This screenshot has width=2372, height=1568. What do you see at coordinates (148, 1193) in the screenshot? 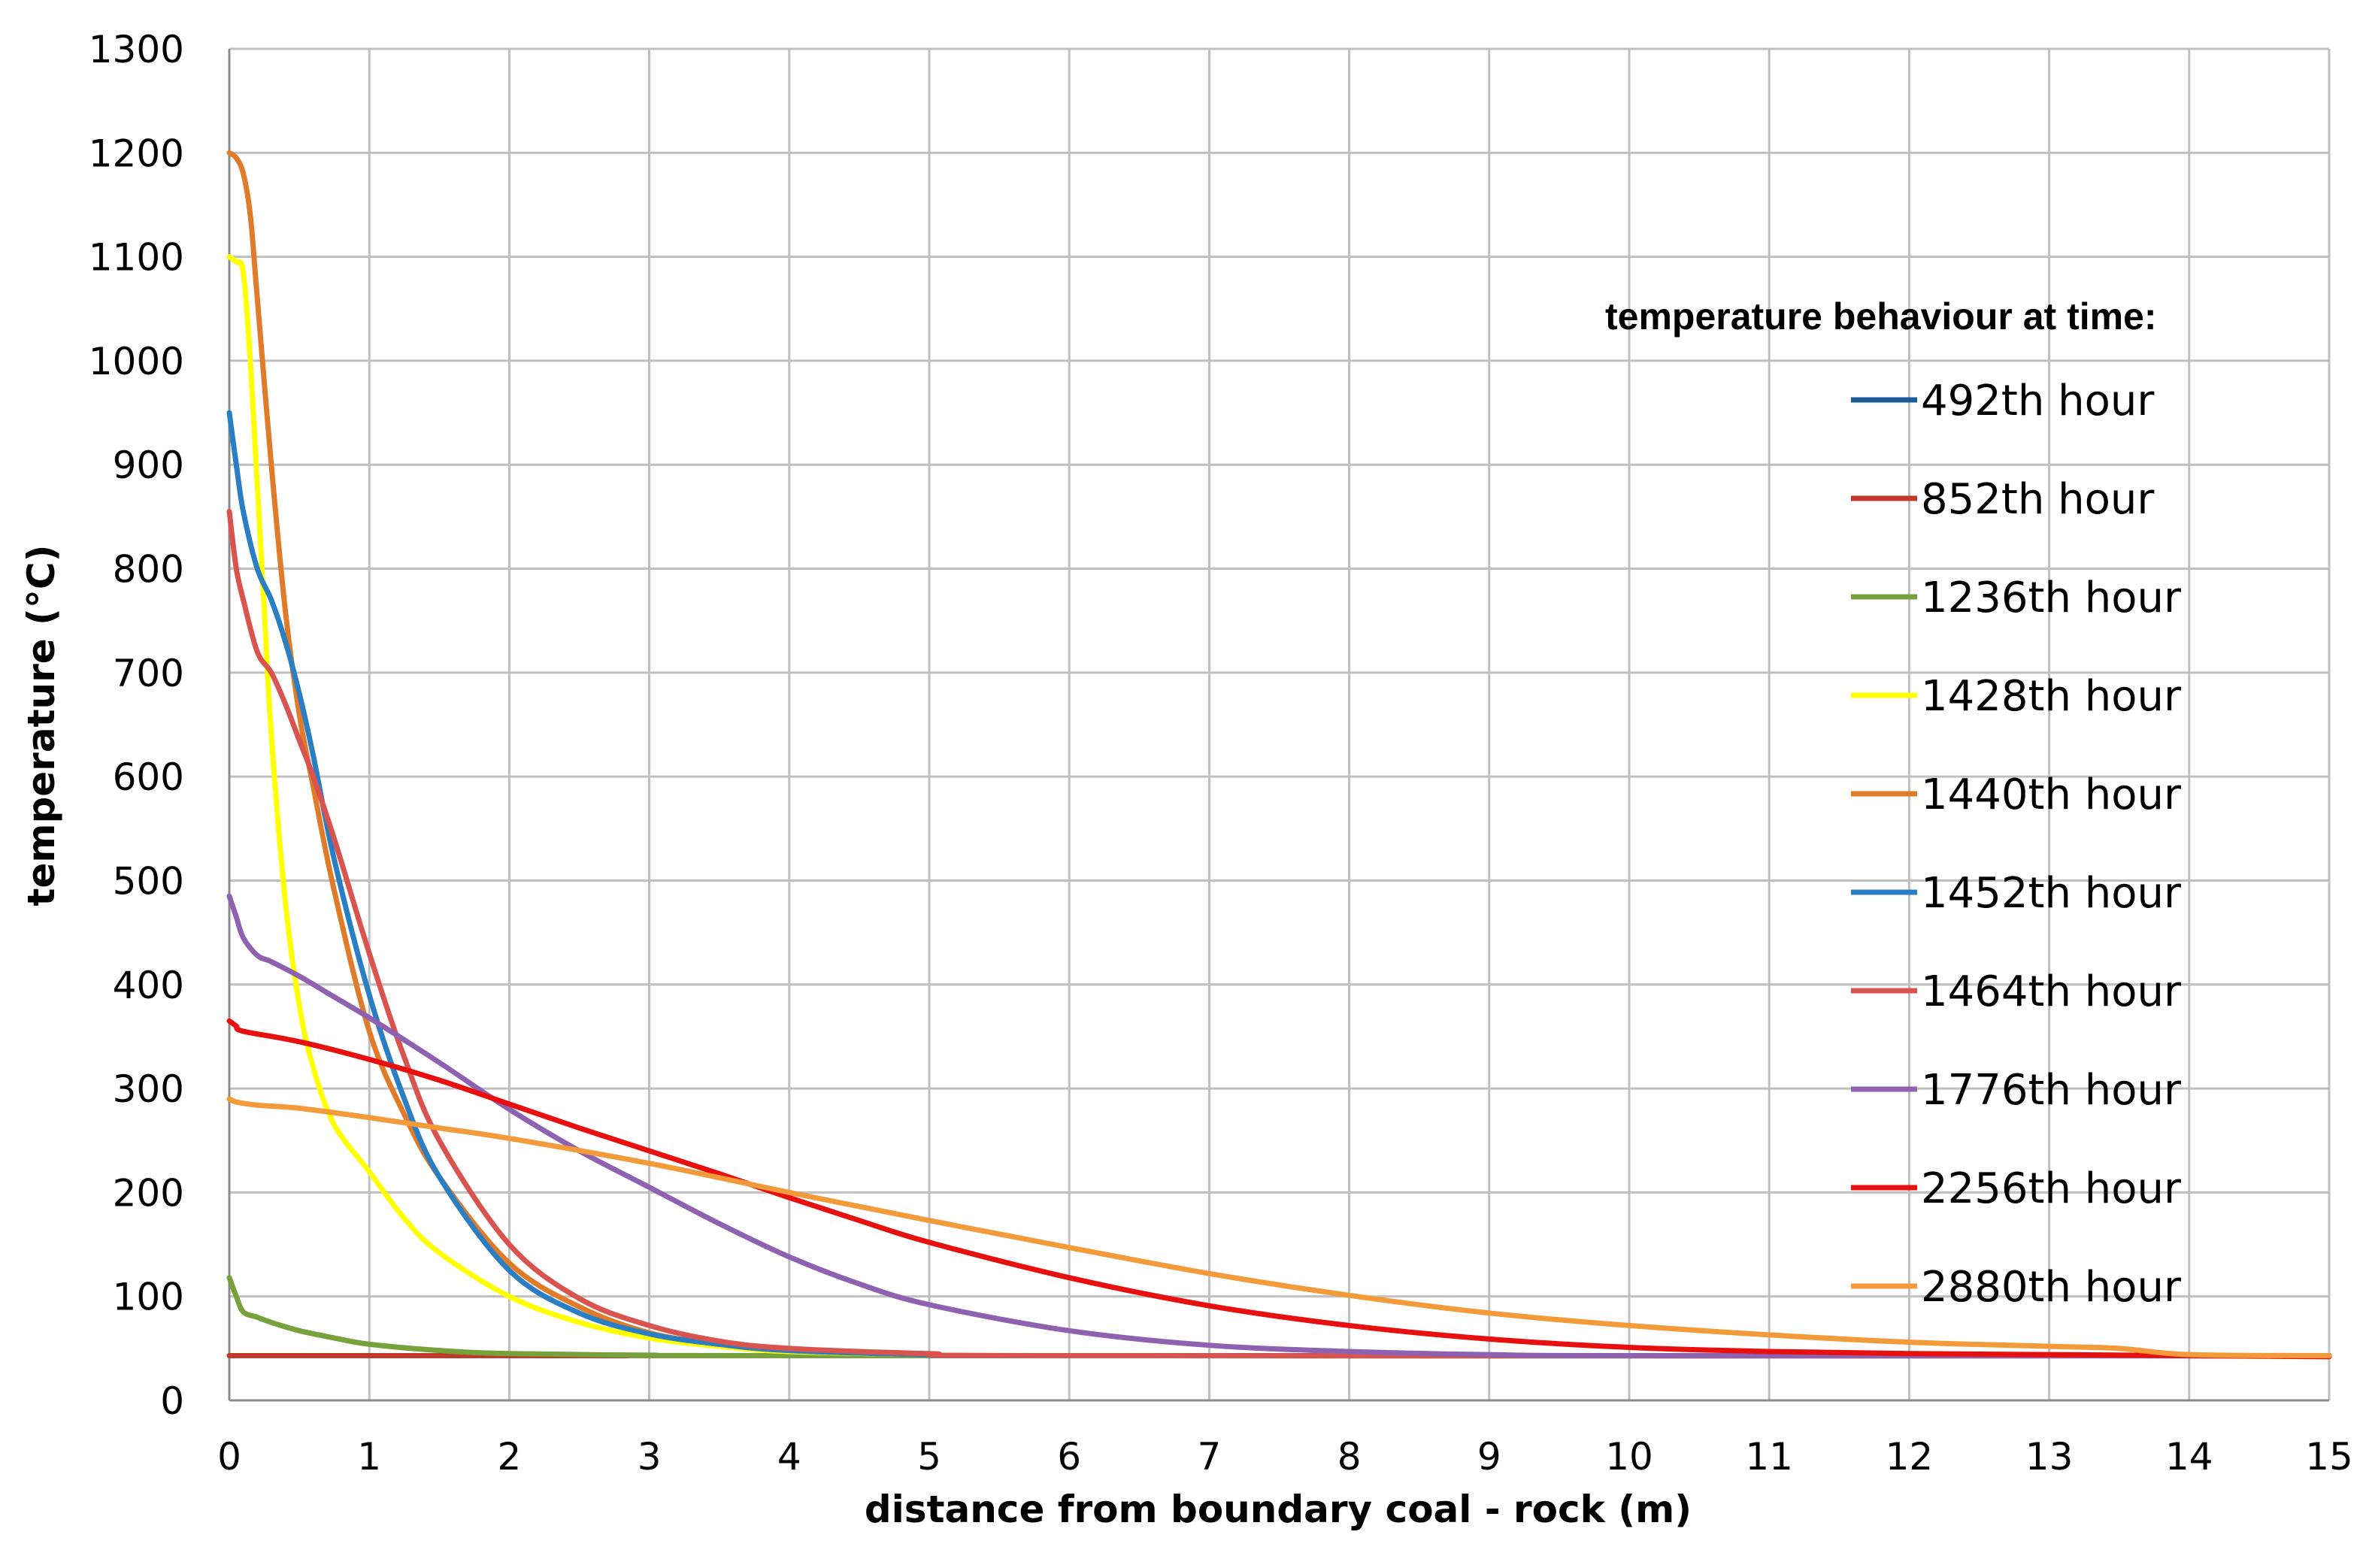
I see `y-tick-label: 200` at bounding box center [148, 1193].